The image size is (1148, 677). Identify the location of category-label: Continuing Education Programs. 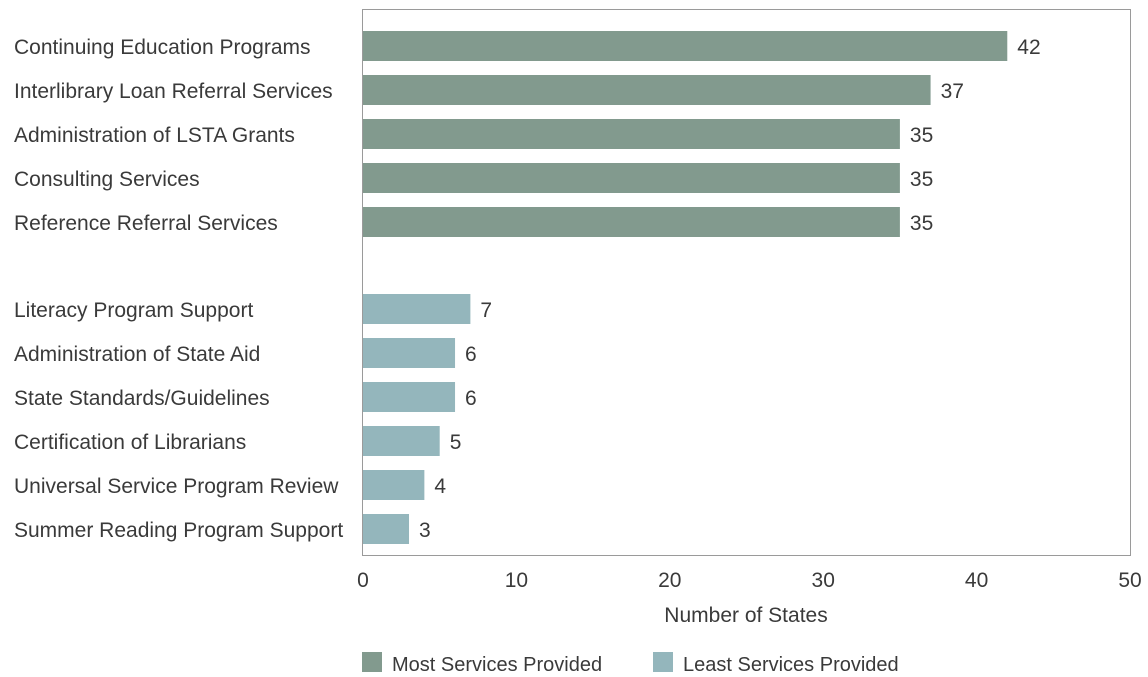
(162, 47).